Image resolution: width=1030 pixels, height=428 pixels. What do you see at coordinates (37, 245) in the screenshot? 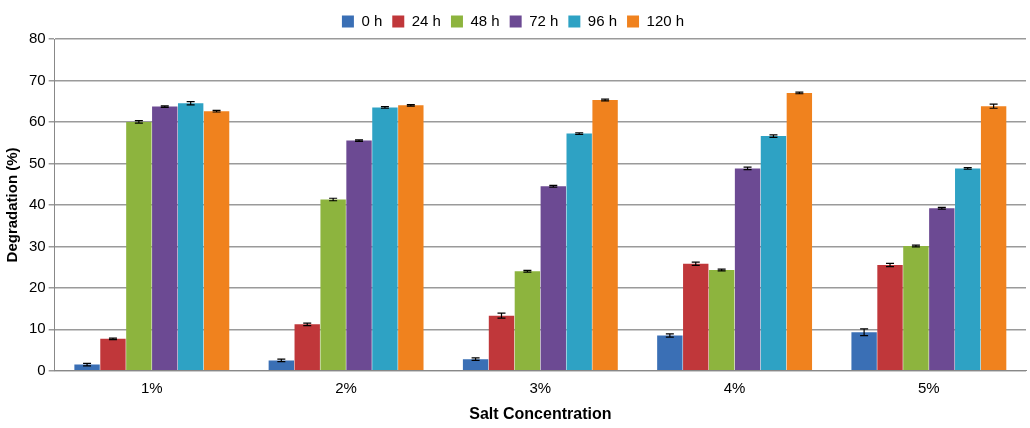
I see `y-tick-label: 30` at bounding box center [37, 245].